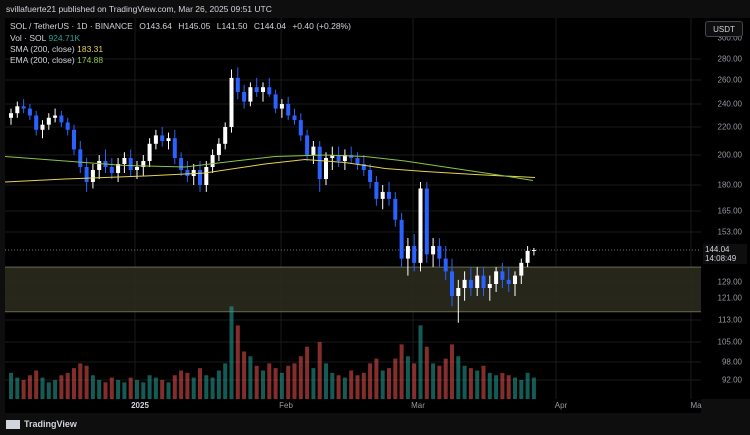 This screenshot has width=750, height=435. Describe the element at coordinates (731, 380) in the screenshot. I see `y-tick: 92.00` at that location.